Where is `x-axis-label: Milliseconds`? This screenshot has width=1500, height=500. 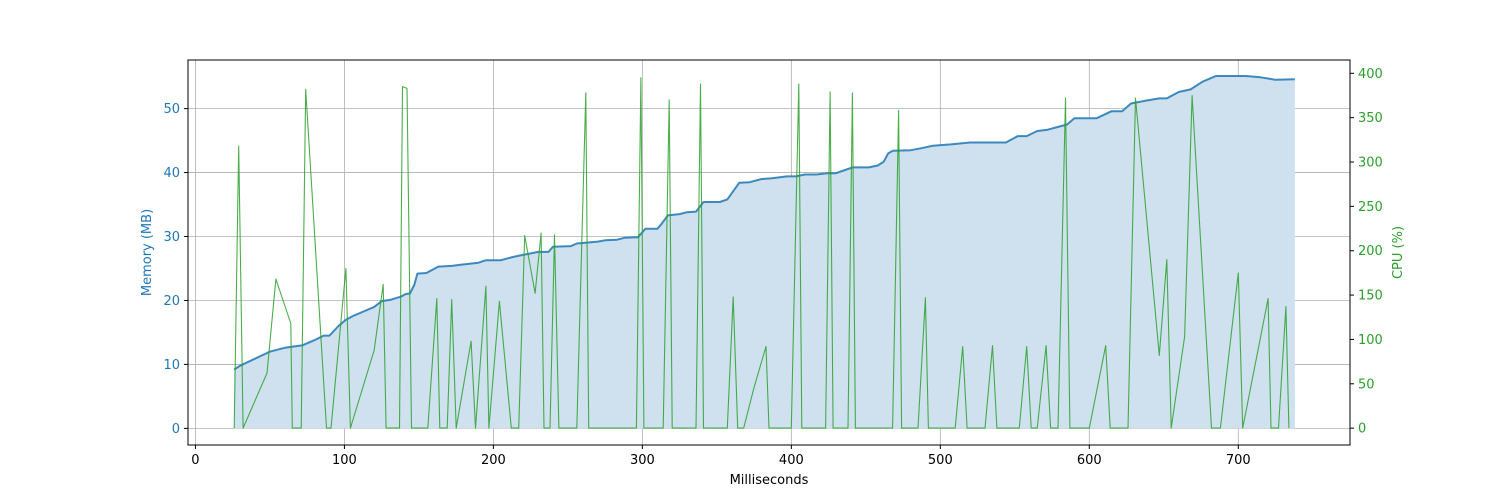 x-axis-label: Milliseconds is located at coordinates (769, 480).